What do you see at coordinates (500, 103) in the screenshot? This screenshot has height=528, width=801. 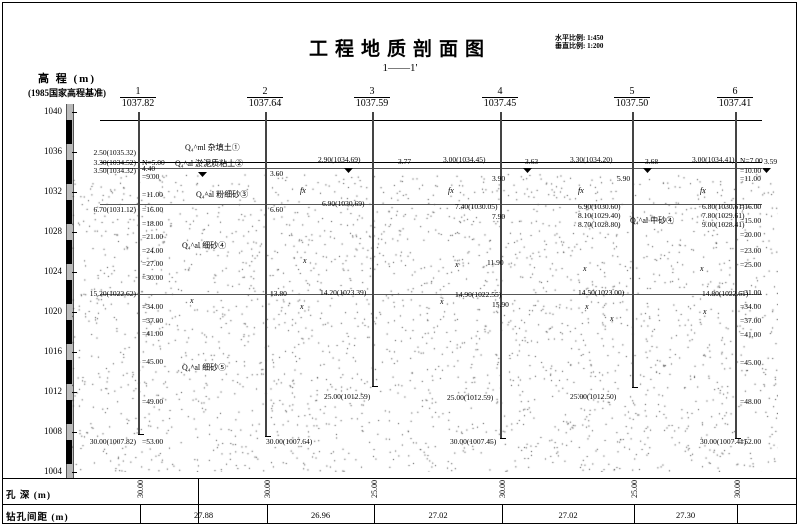 I see `borehole-elevation: 1037.45` at bounding box center [500, 103].